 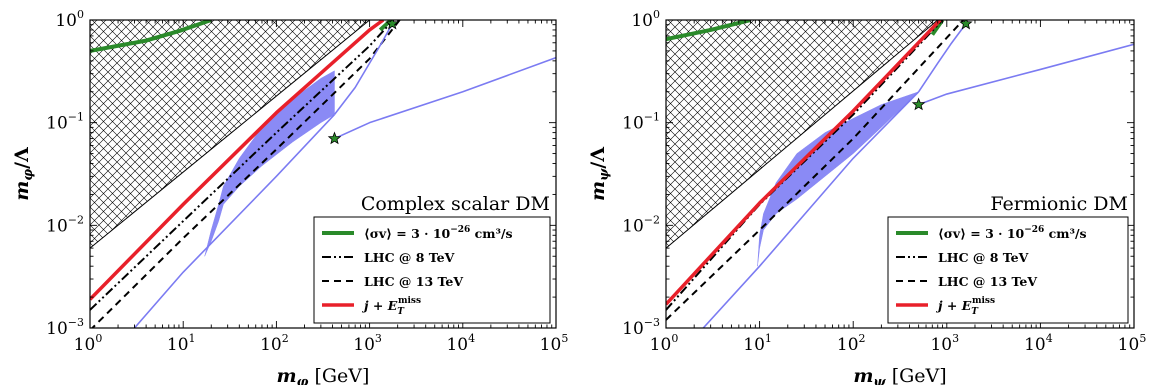 I want to click on y-axis-label: mφ/Λ, so click(x=23, y=174).